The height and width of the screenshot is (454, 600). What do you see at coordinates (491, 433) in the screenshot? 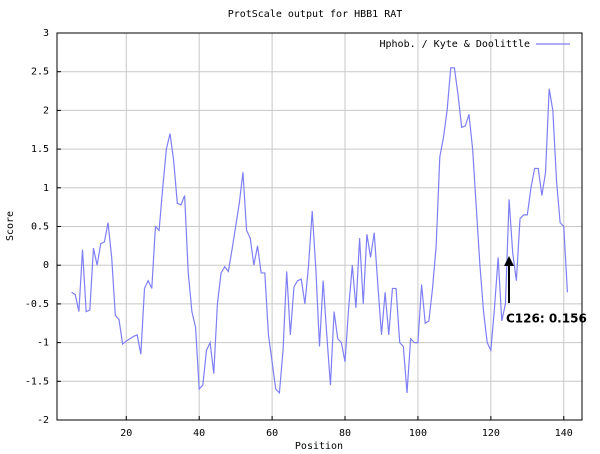
I see `x-tick-label: 120` at bounding box center [491, 433].